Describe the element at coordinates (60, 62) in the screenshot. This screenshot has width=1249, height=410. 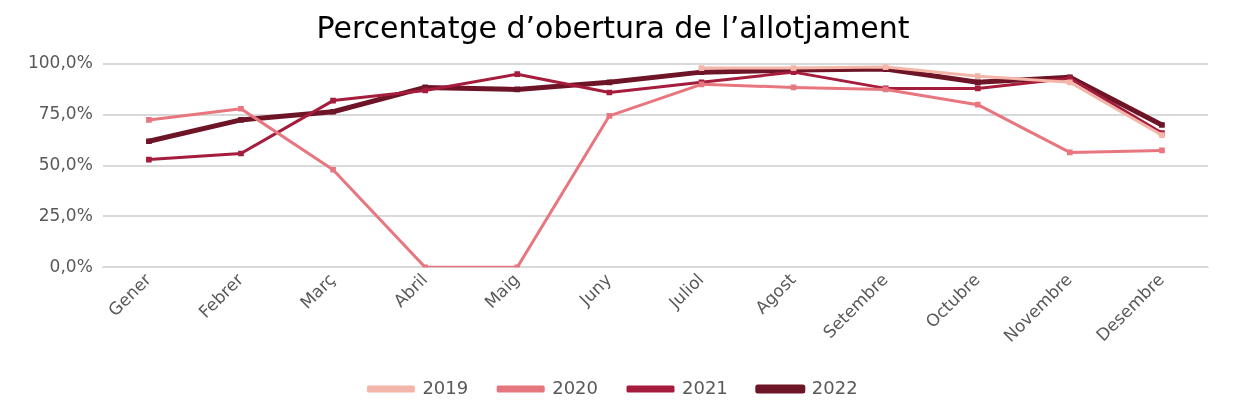
I see `y-tick-label: 100,0%` at that location.